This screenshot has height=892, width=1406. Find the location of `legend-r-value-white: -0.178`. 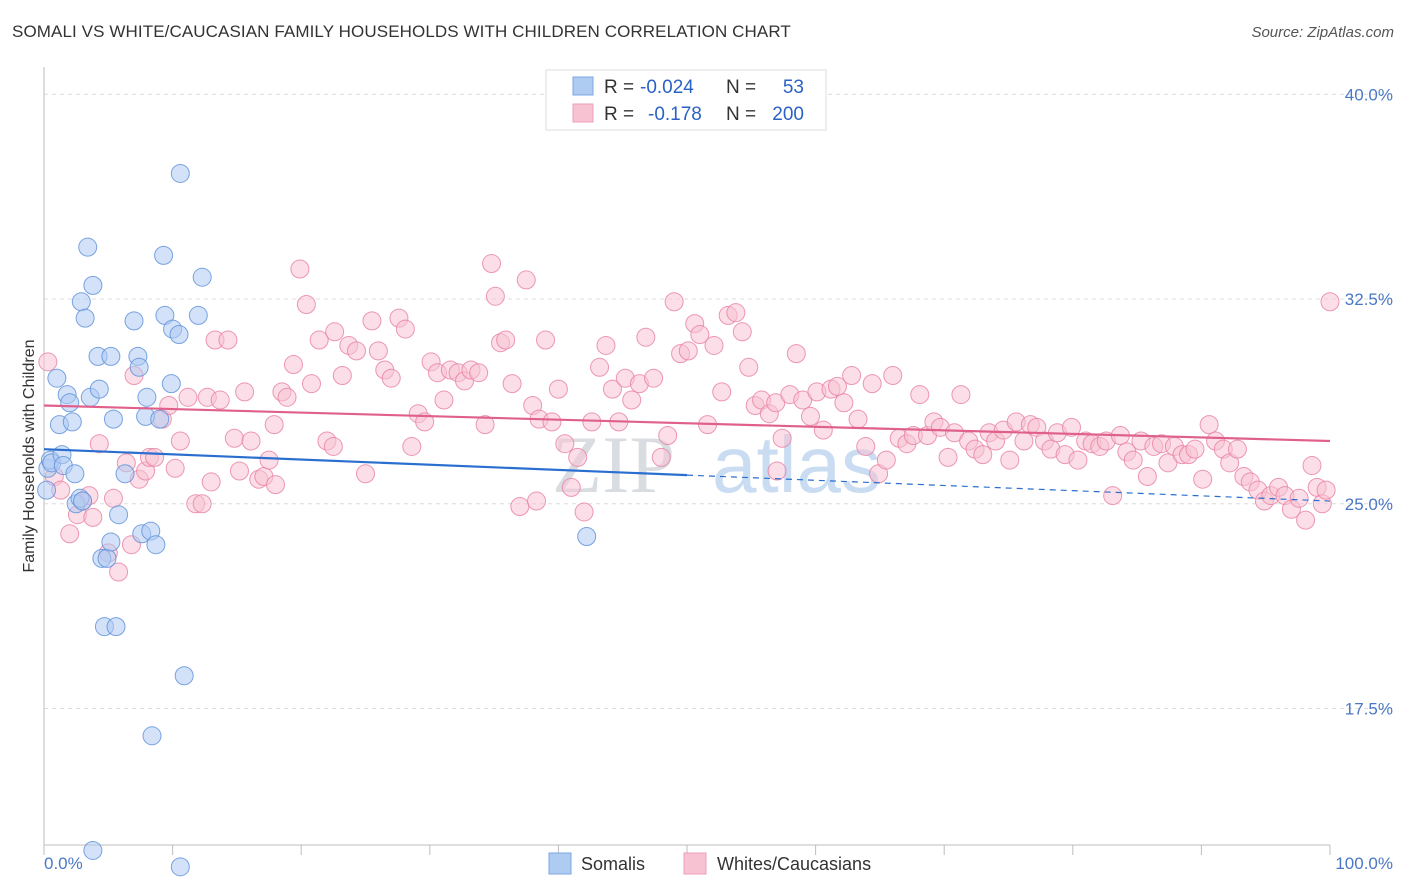

legend-r-value-white: -0.178 is located at coordinates (675, 114).